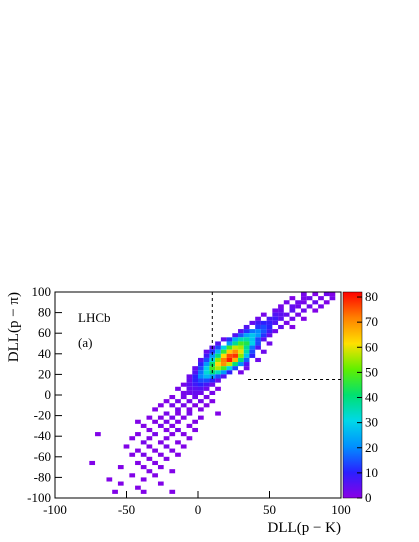 The image size is (419, 542). I want to click on colorbar-tick-label: 60, so click(371, 346).